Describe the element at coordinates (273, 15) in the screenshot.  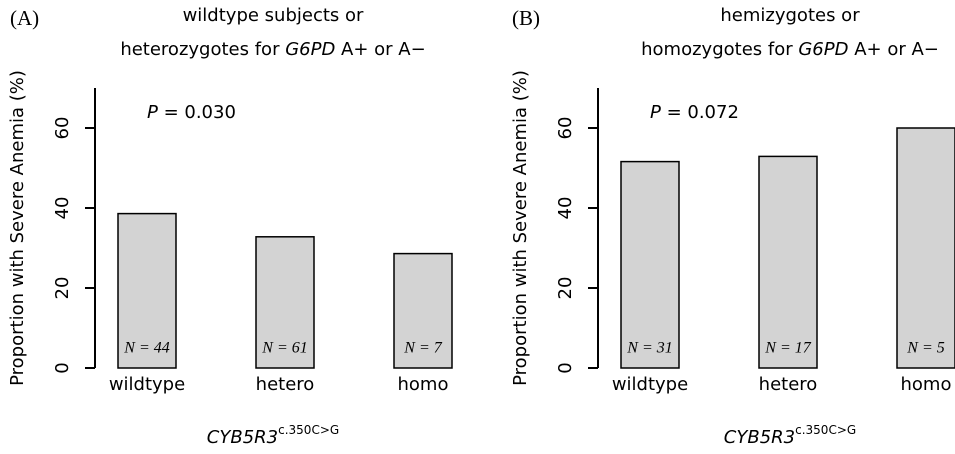
I see `title-line: wildtype subjects or` at that location.